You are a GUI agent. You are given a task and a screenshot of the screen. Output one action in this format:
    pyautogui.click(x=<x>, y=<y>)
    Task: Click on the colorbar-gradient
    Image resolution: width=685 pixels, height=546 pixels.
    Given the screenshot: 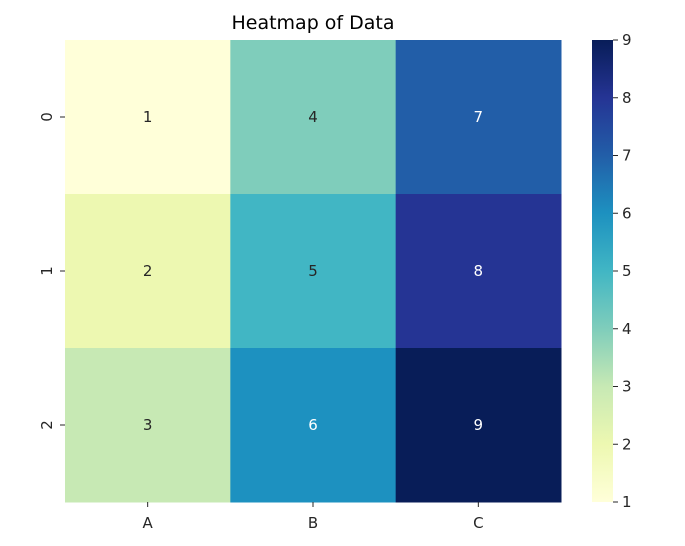 What is the action you would take?
    pyautogui.click(x=602, y=271)
    